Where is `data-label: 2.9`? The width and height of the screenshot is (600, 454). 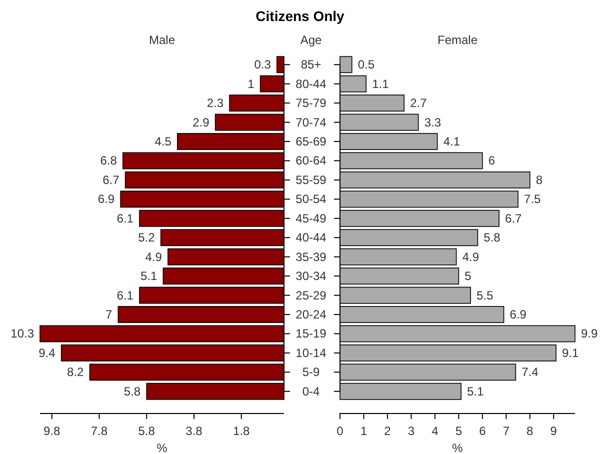 data-label: 2.9 is located at coordinates (201, 122).